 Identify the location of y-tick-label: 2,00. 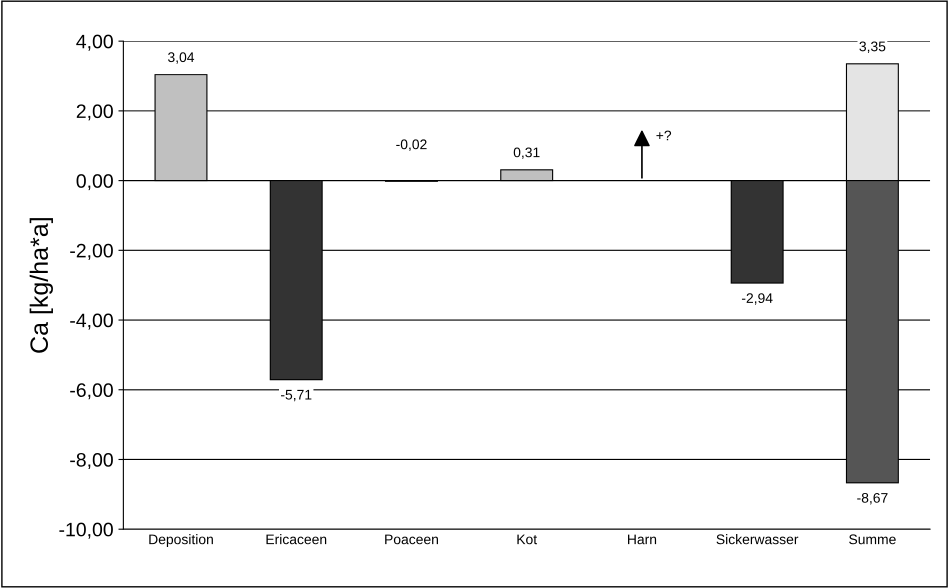
(94, 112).